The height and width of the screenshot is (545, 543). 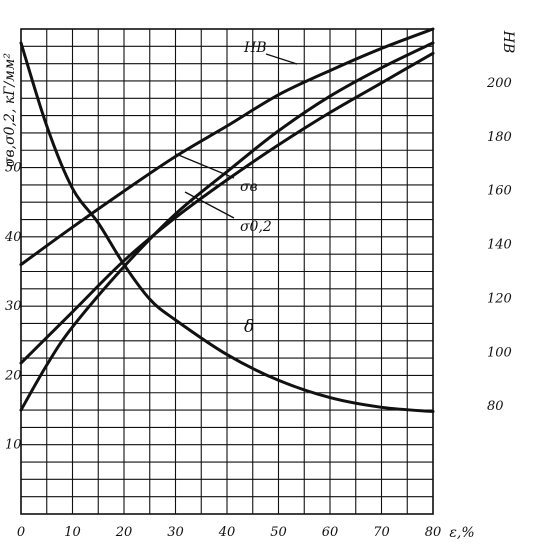 What do you see at coordinates (499, 191) in the screenshot?
I see `y-right-tick-label: 160` at bounding box center [499, 191].